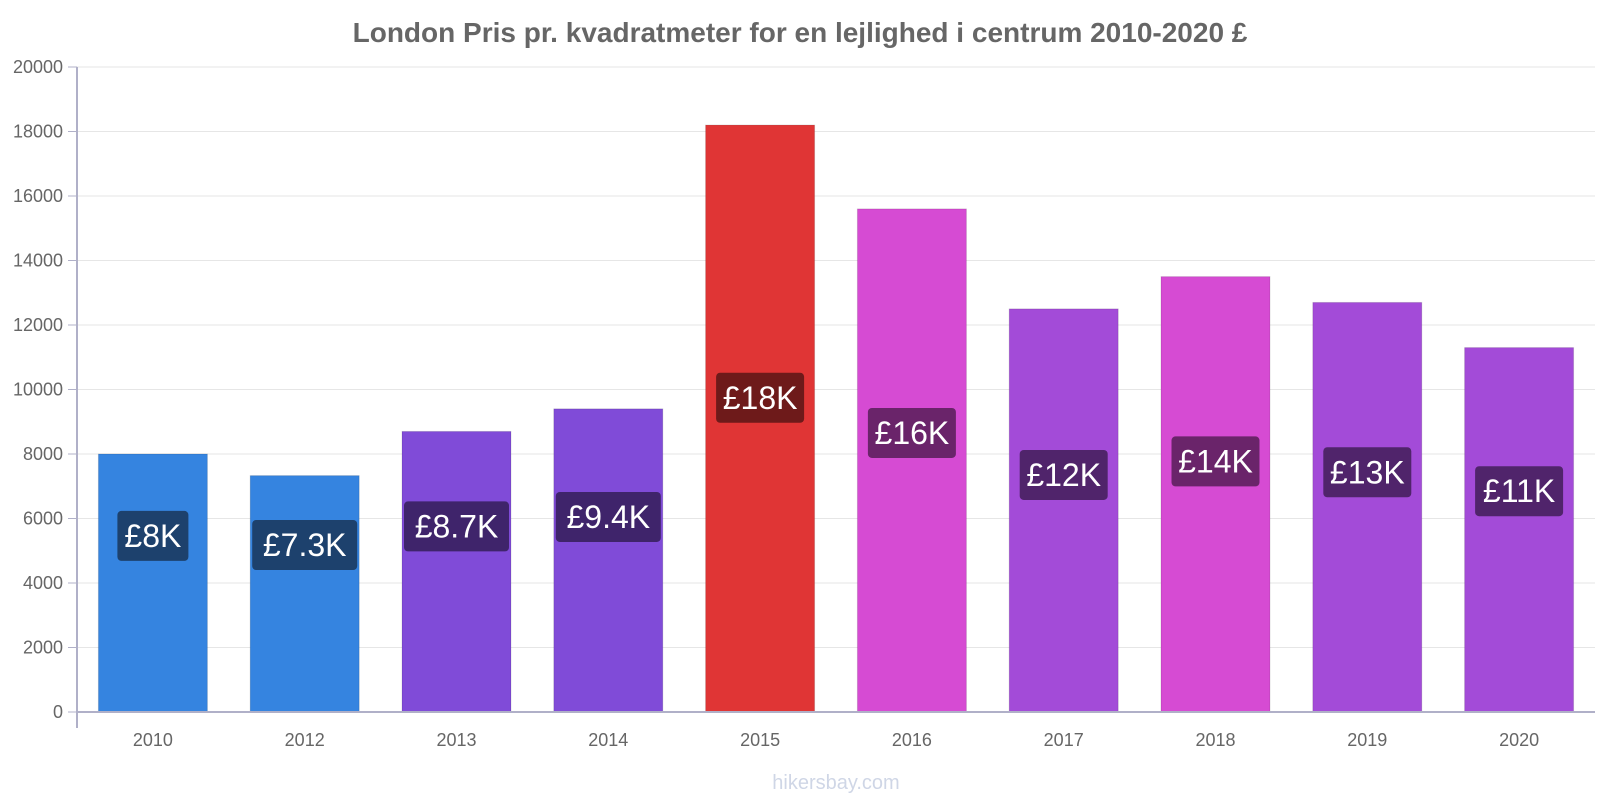  I want to click on bar-2016, so click(911, 460).